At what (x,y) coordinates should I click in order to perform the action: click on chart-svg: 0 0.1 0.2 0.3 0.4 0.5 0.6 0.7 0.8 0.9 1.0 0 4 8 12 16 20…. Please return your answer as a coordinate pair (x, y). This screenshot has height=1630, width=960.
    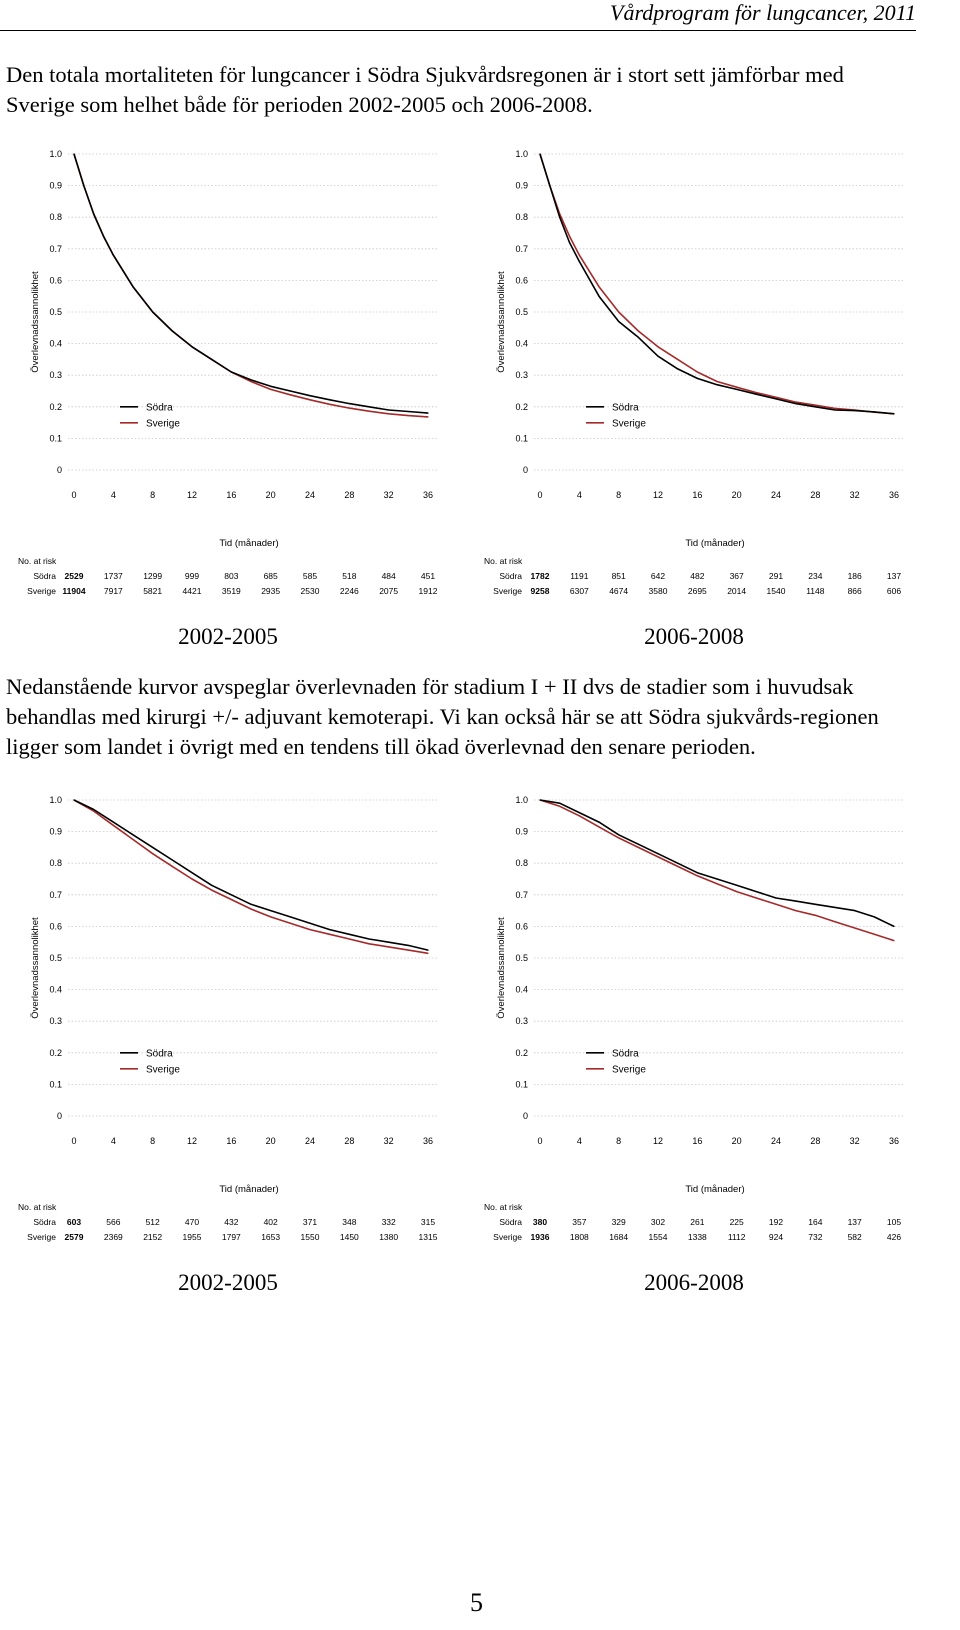
    Looking at the image, I should click on (694, 1045).